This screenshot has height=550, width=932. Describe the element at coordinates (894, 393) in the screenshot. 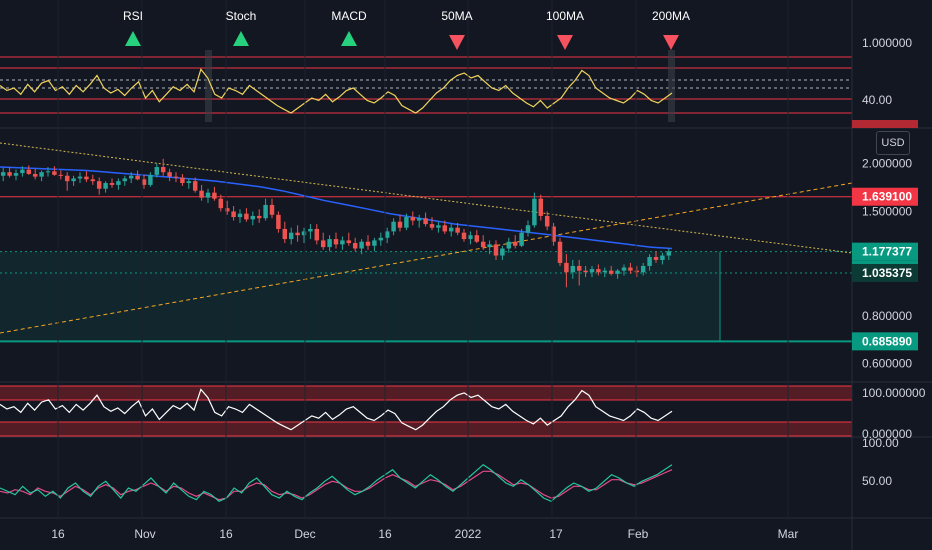

I see `rsi-axis-tick: 100.000000` at that location.